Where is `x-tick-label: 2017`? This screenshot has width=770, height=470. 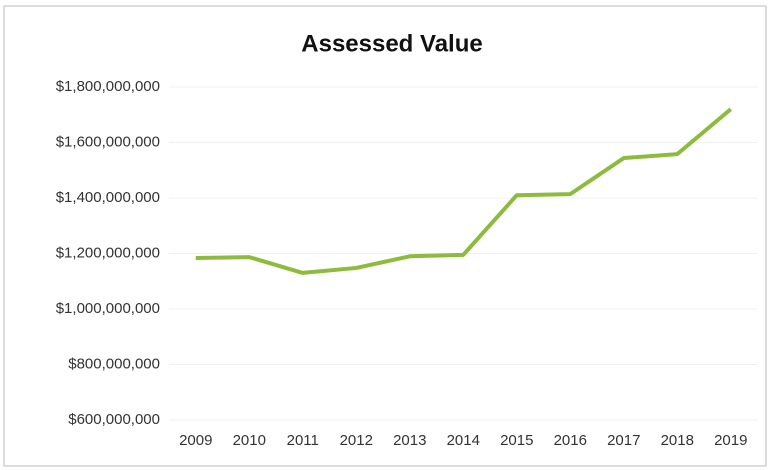
x-tick-label: 2017 is located at coordinates (623, 440).